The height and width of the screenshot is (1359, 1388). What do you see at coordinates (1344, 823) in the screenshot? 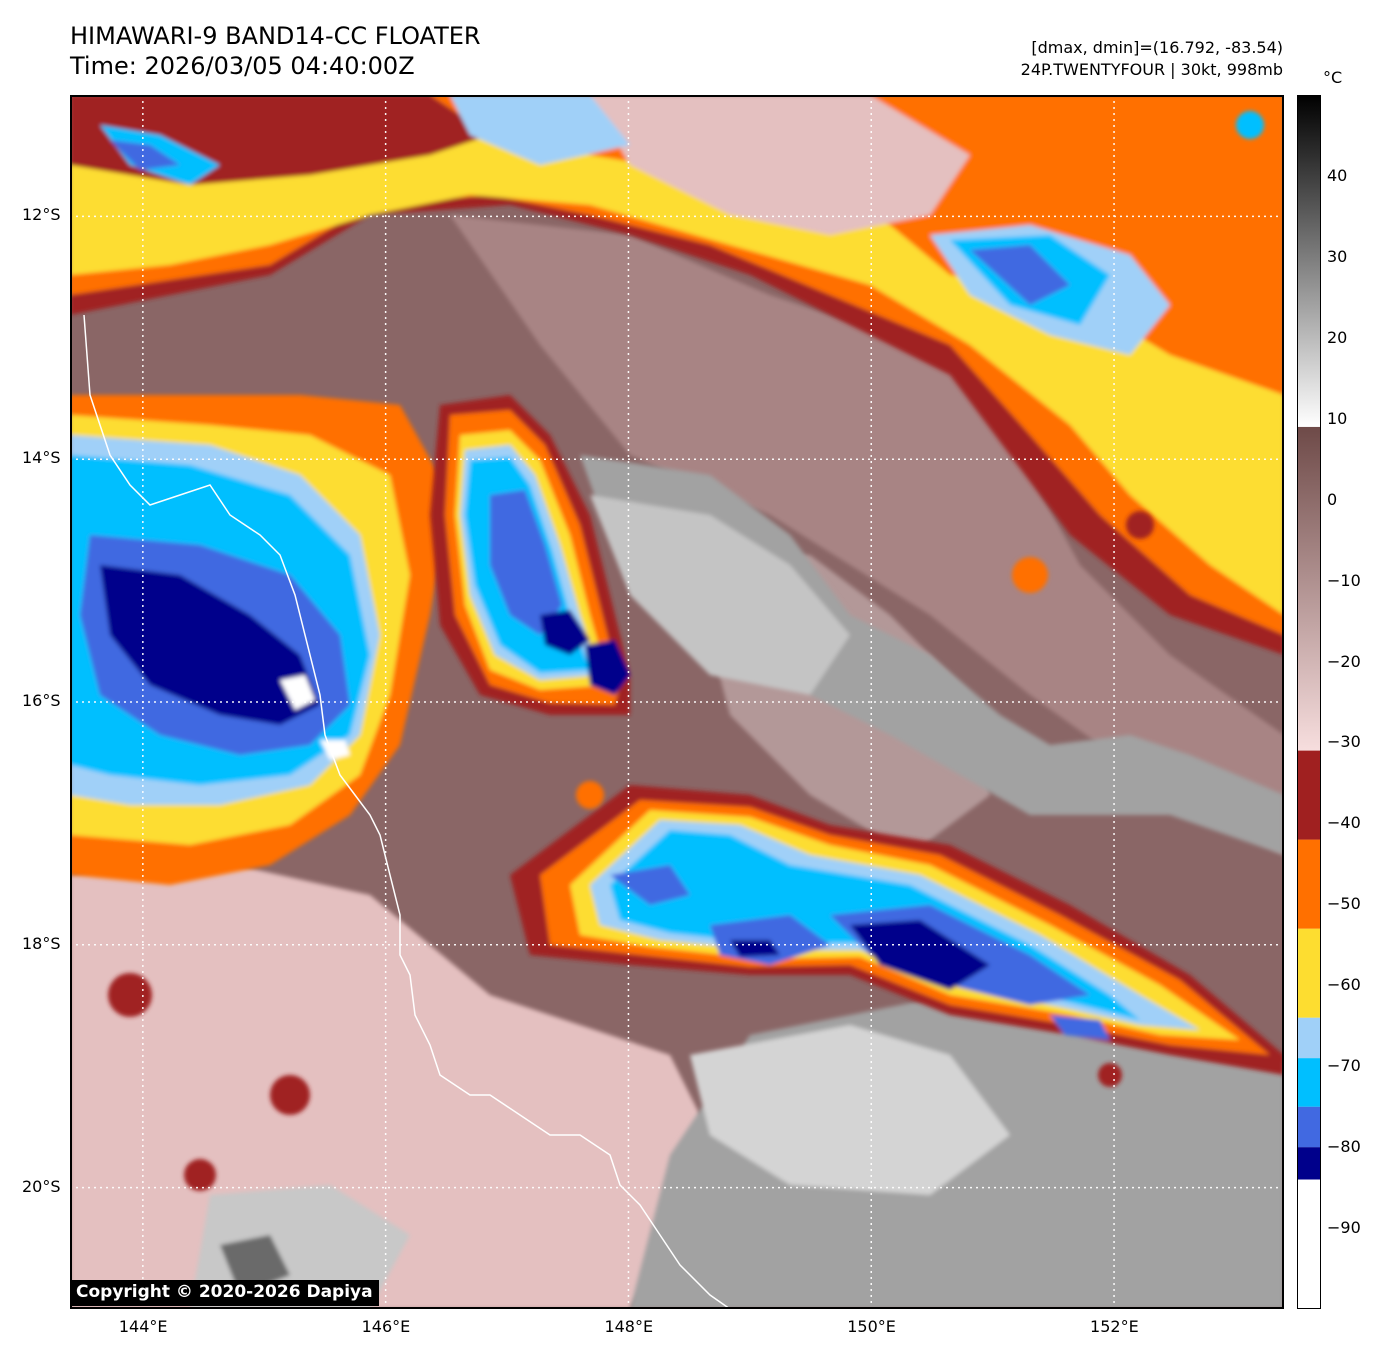
I see `colorbar-tick-label: −40` at bounding box center [1344, 823].